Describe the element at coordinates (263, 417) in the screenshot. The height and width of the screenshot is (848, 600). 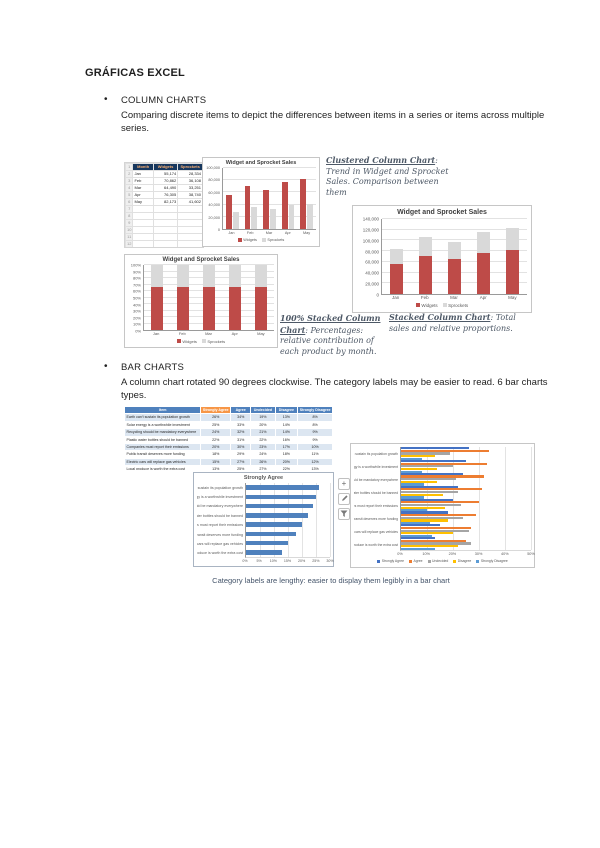
I see `value-cell: 19%` at that location.